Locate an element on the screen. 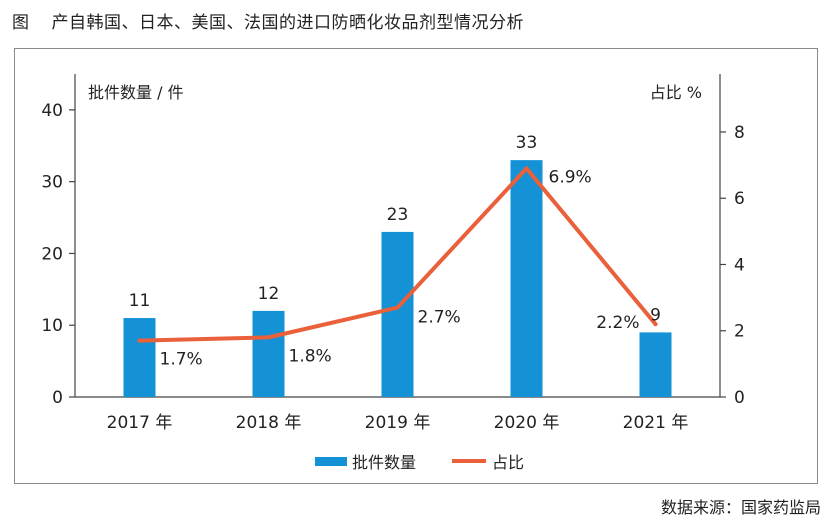 The image size is (835, 526). legend-line-label: 占比 is located at coordinates (508, 462).